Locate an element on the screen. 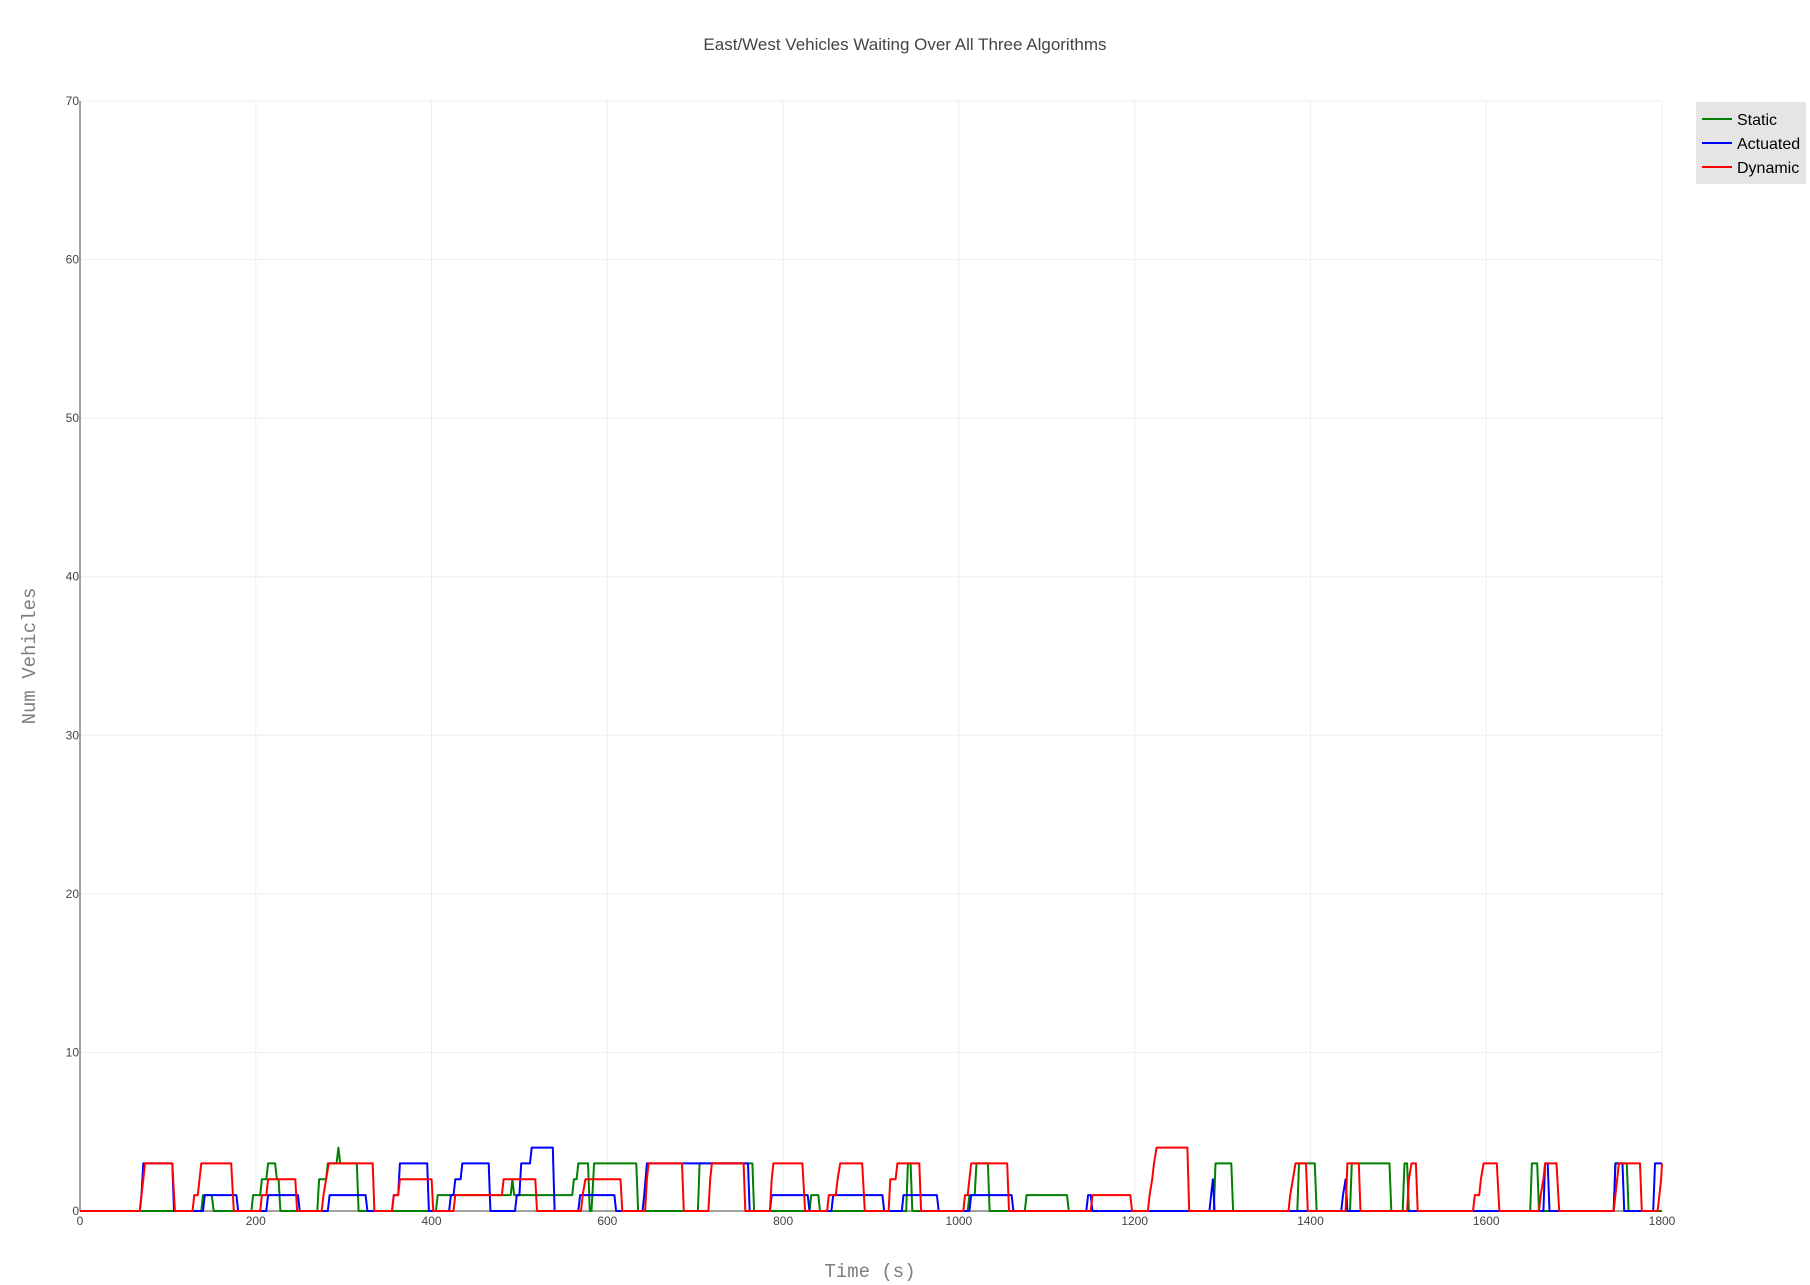 This screenshot has height=1285, width=1810. series-line-static is located at coordinates (871, 1179).